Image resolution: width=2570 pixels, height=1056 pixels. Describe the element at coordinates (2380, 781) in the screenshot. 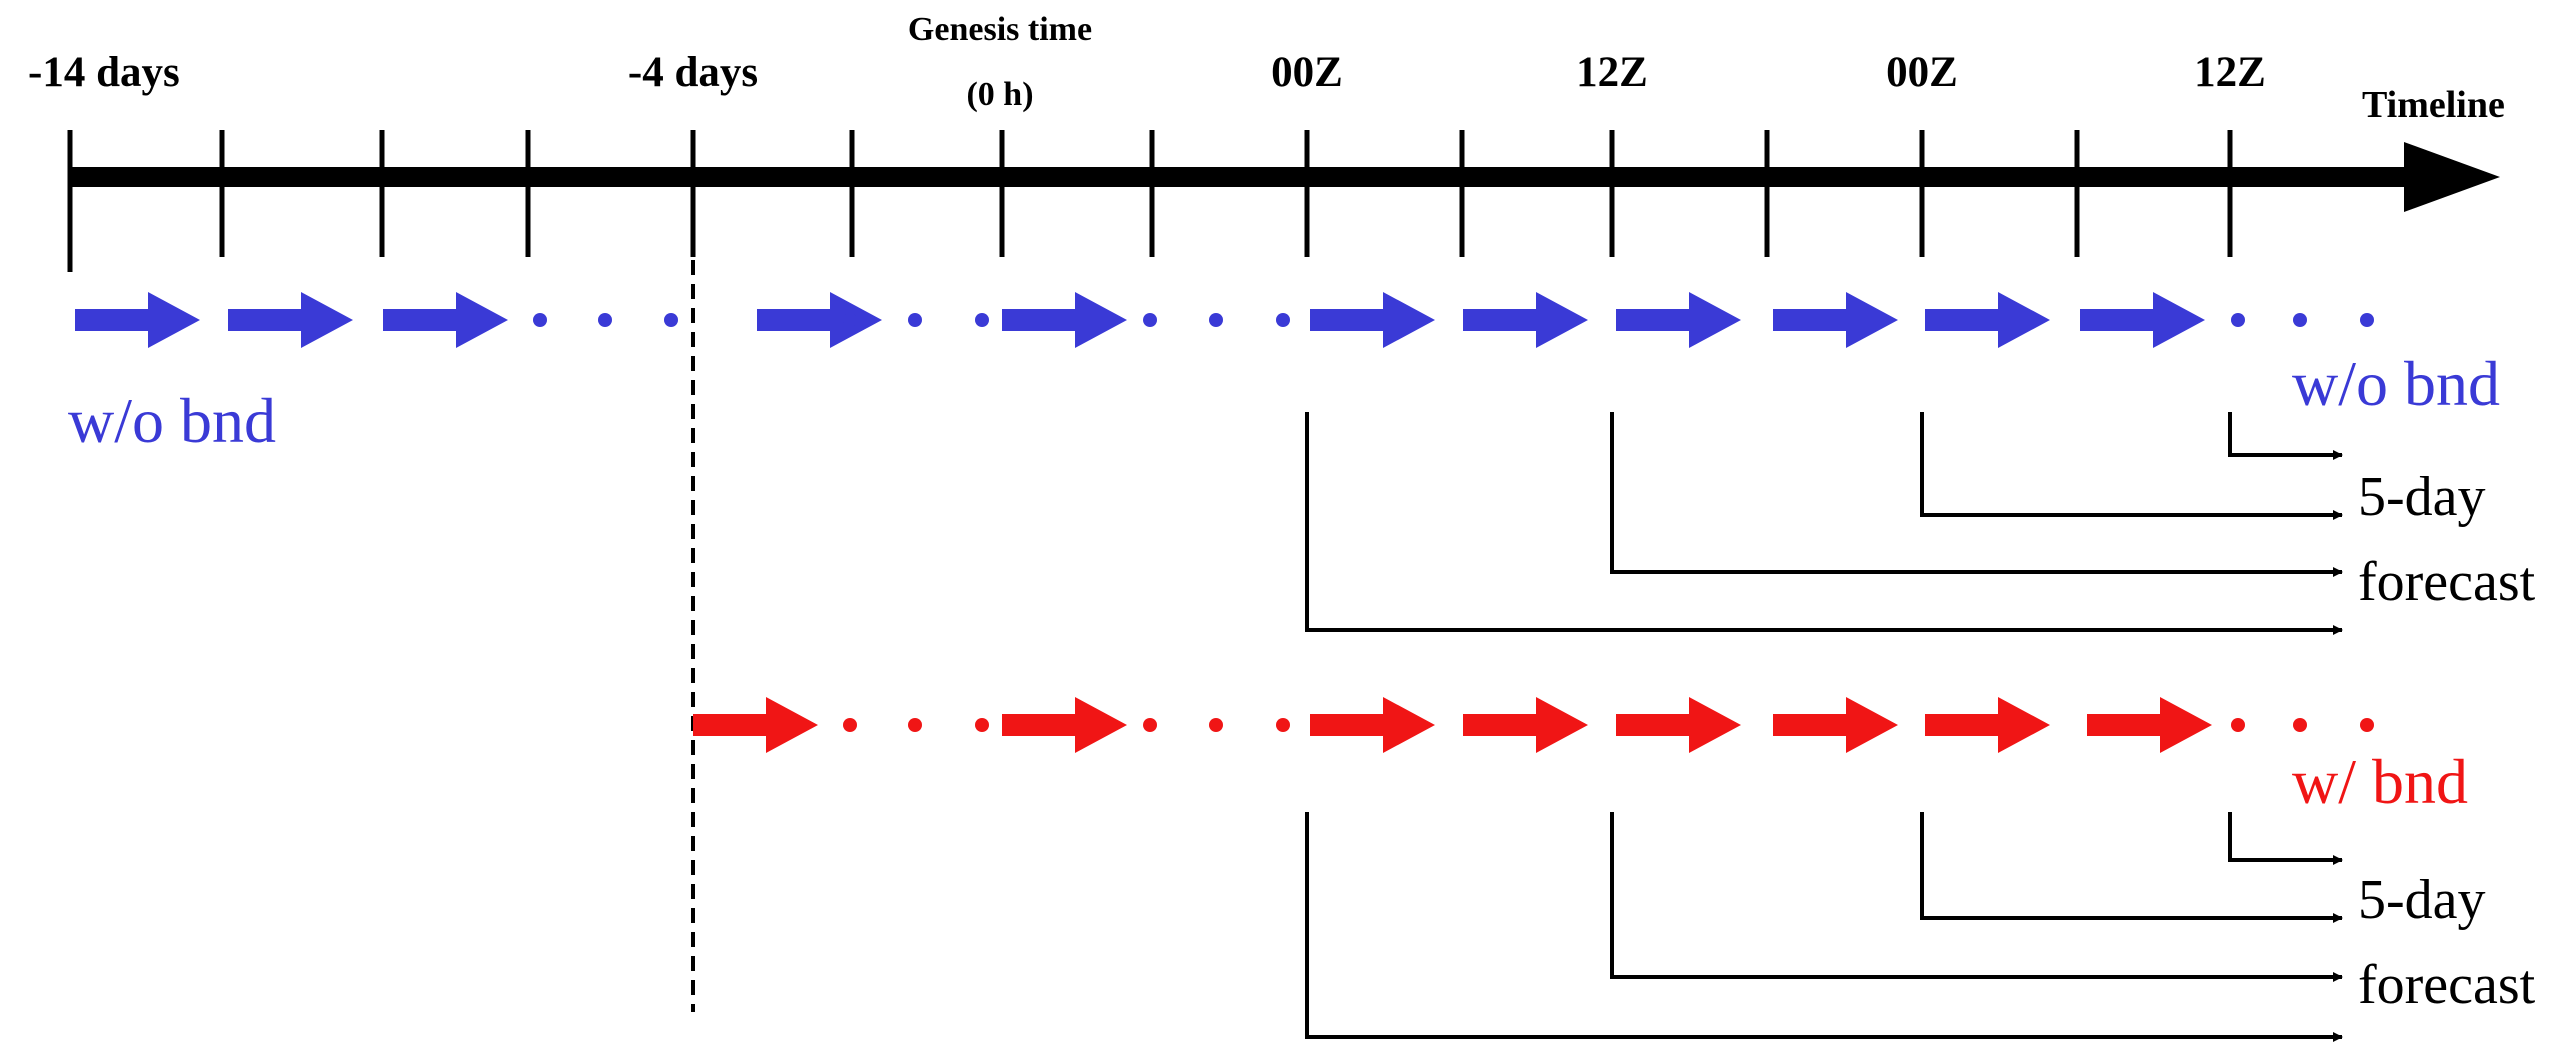

I see `with-boundary-label-right: w/ bnd` at that location.